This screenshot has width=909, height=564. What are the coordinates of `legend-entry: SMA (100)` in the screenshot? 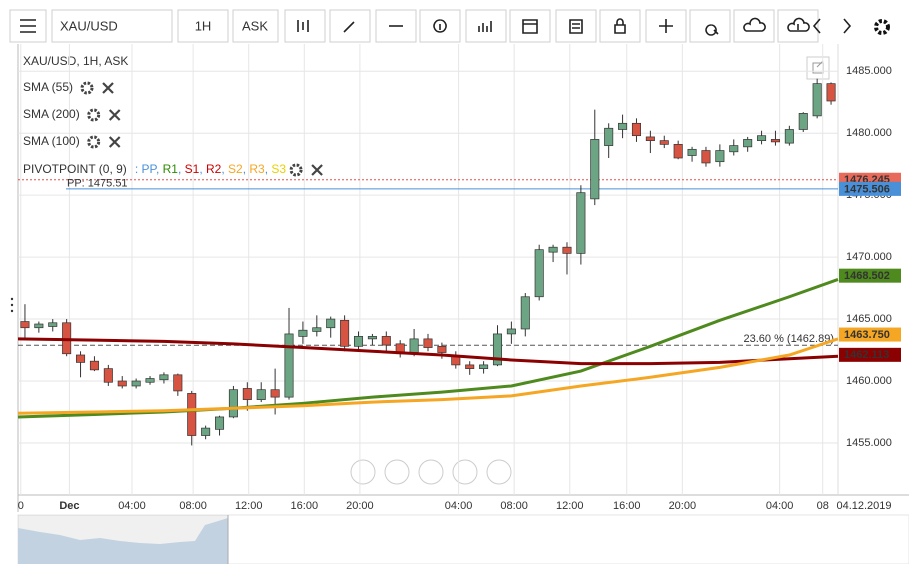 It's located at (51, 141).